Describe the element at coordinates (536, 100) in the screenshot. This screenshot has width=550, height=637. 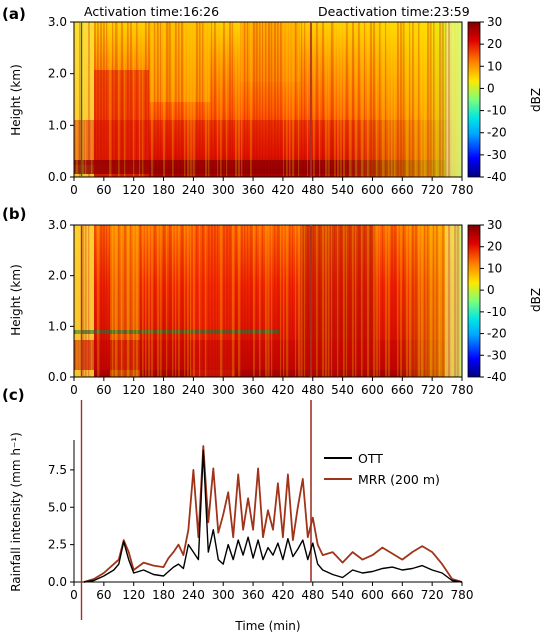
I see `panel-a-colorbar-label: dBZ` at that location.